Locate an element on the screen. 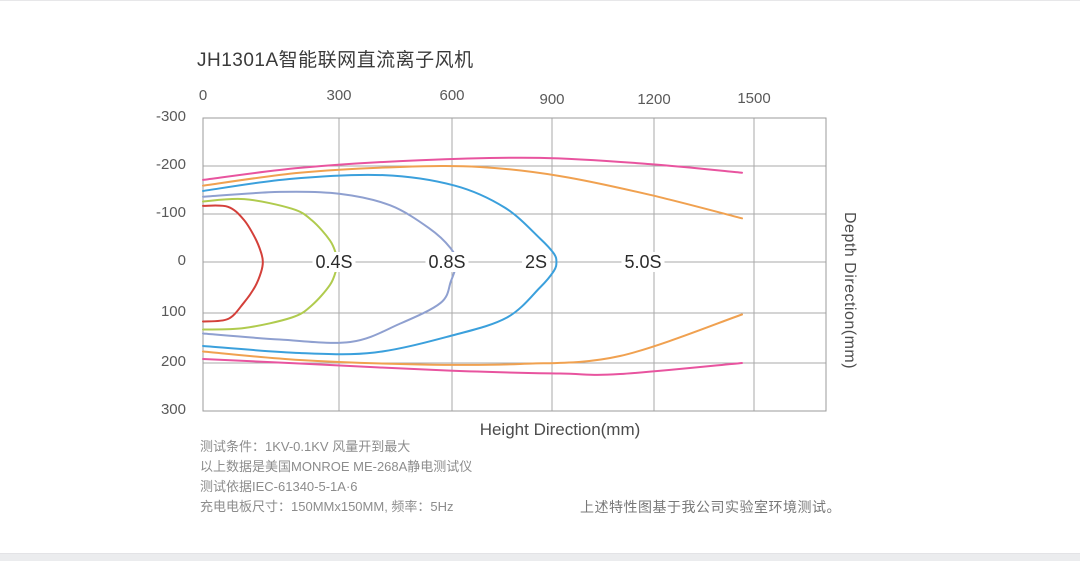  x-tick-label: 1200 is located at coordinates (654, 99).